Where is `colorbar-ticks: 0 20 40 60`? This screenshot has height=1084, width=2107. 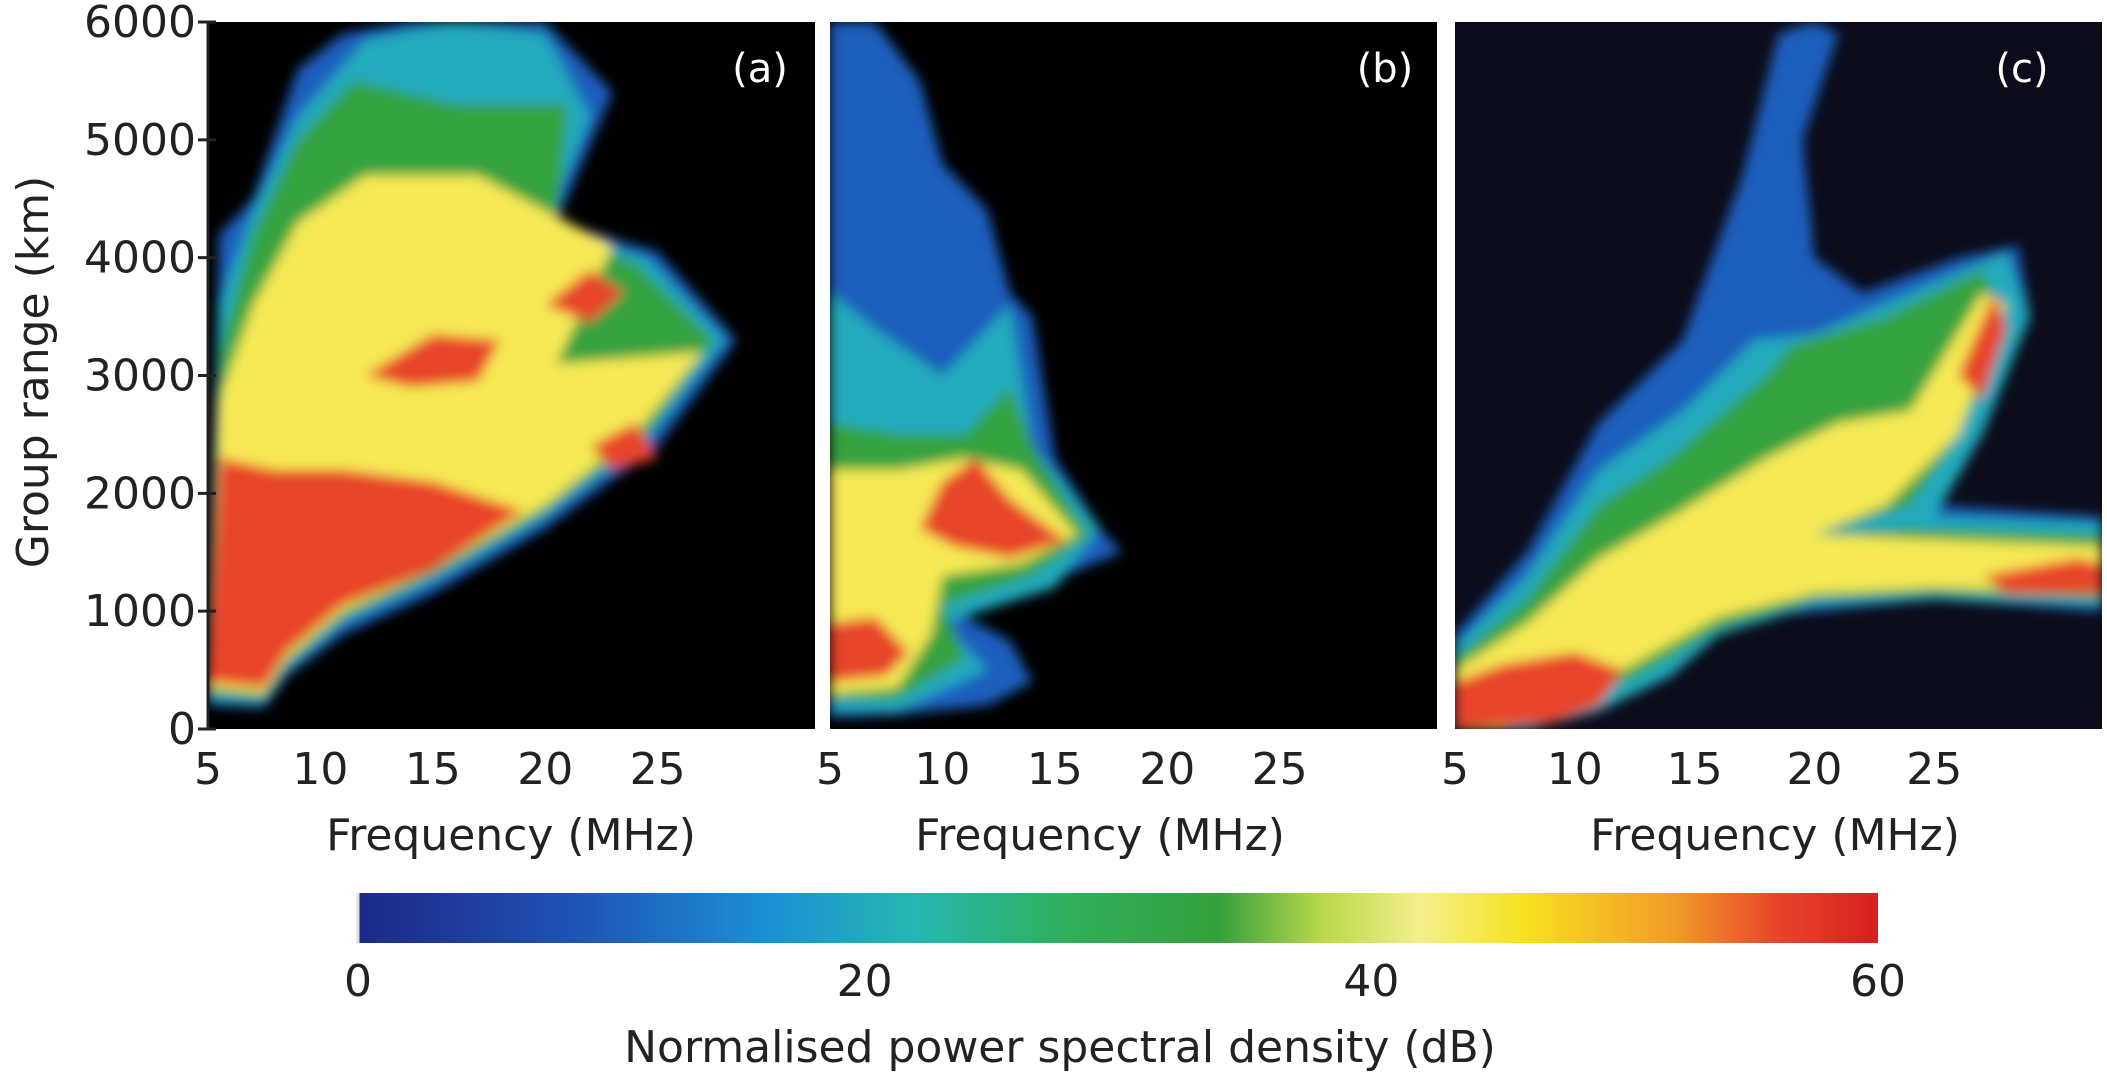 colorbar-ticks: 0 20 40 60 is located at coordinates (1125, 981).